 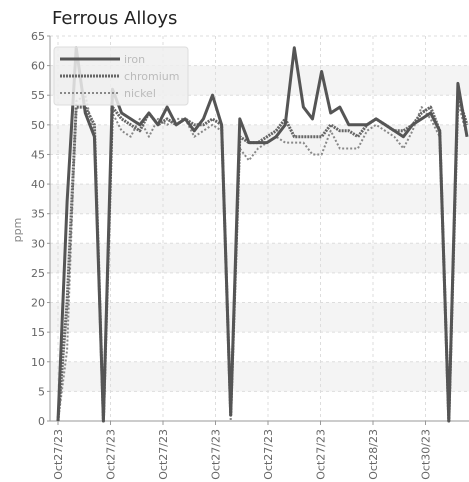 What do you see at coordinates (38, 95) in the screenshot?
I see `y-tick-label: 55` at bounding box center [38, 95].